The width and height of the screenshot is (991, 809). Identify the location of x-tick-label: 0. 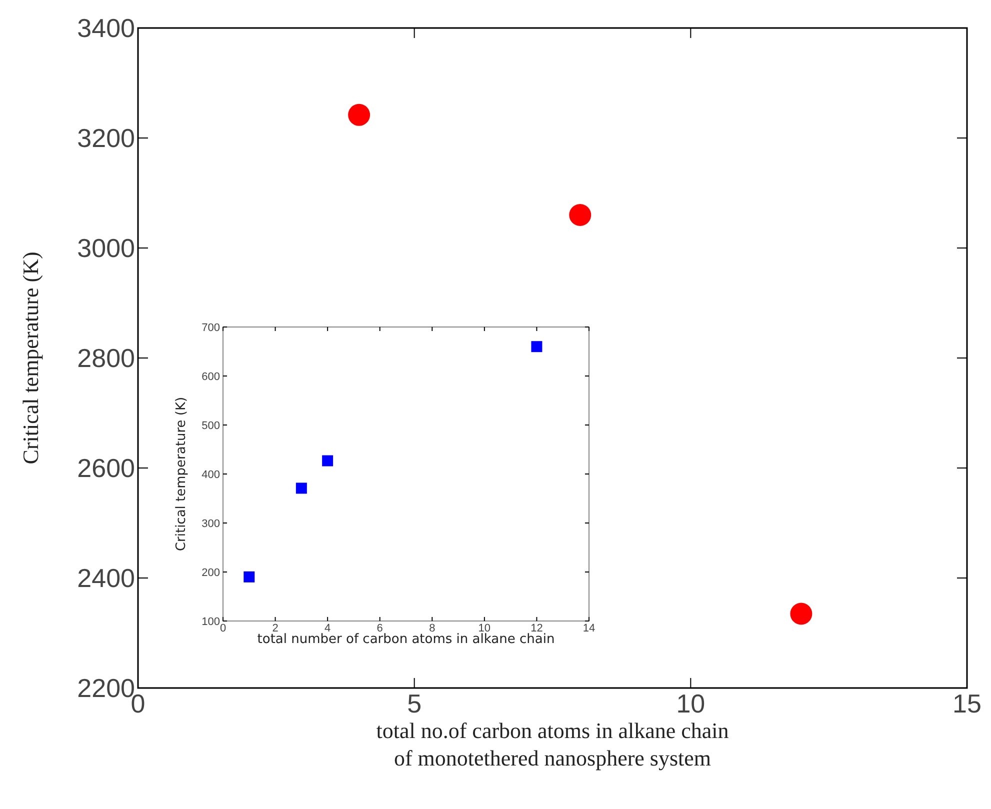
(223, 628).